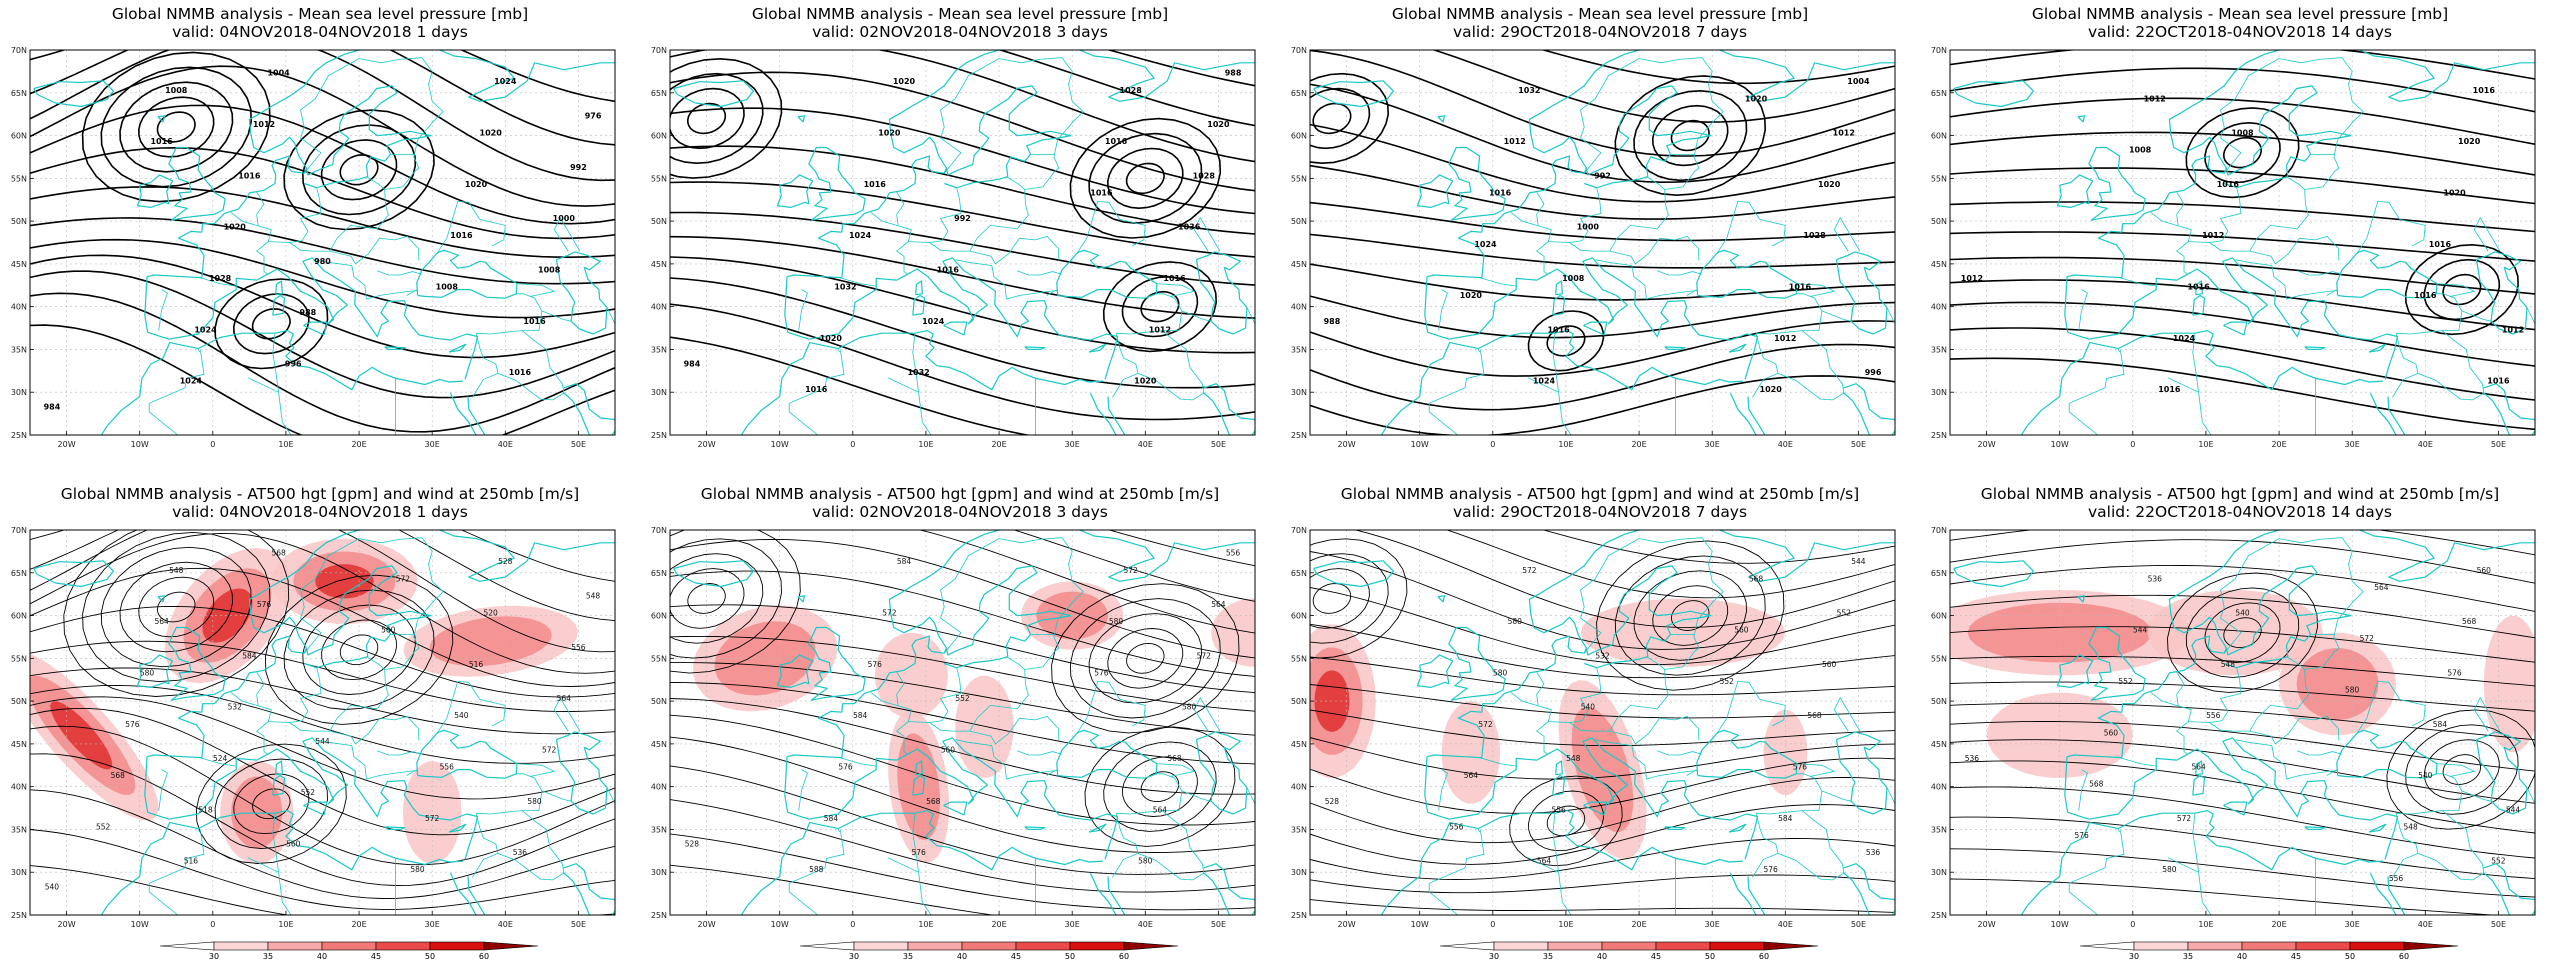 Image resolution: width=2560 pixels, height=960 pixels. Describe the element at coordinates (1299, 392) in the screenshot. I see `lat-tick-label: 30N` at that location.